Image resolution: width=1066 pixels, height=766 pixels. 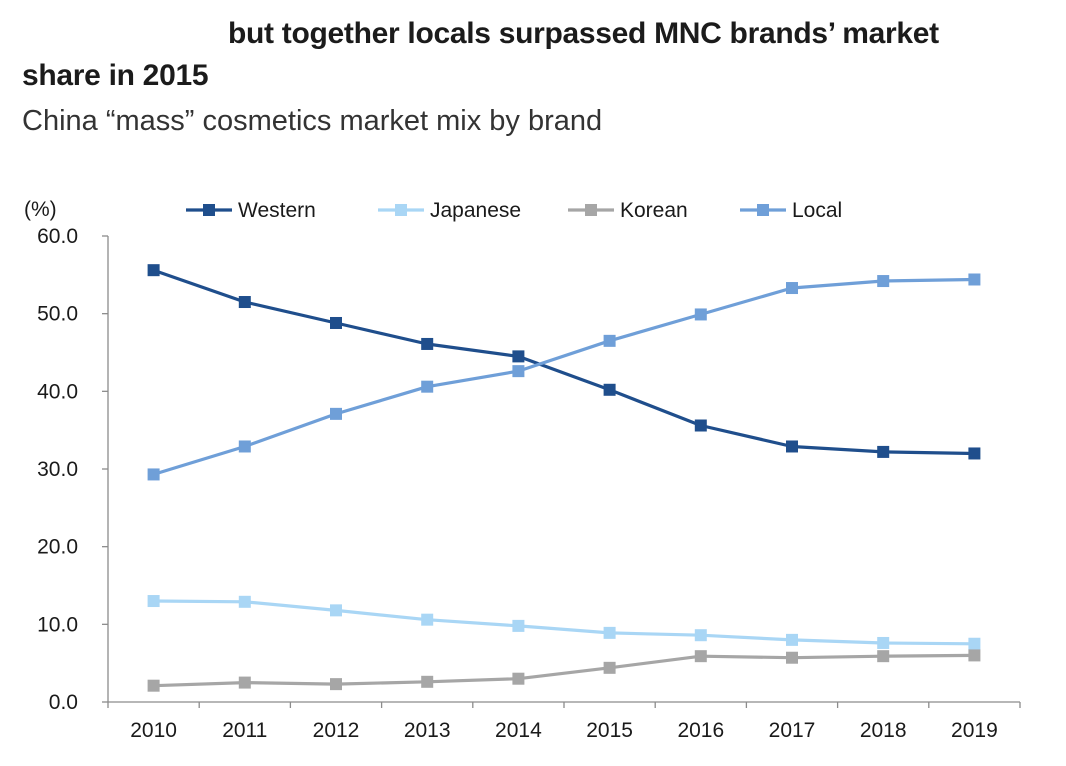 I want to click on legend-label-local: Local, so click(x=817, y=210).